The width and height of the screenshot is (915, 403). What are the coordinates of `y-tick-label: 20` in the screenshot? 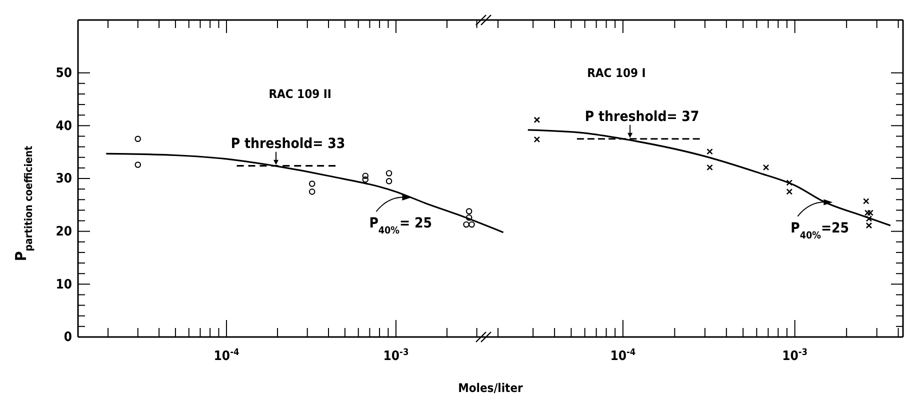 It's located at (64, 232).